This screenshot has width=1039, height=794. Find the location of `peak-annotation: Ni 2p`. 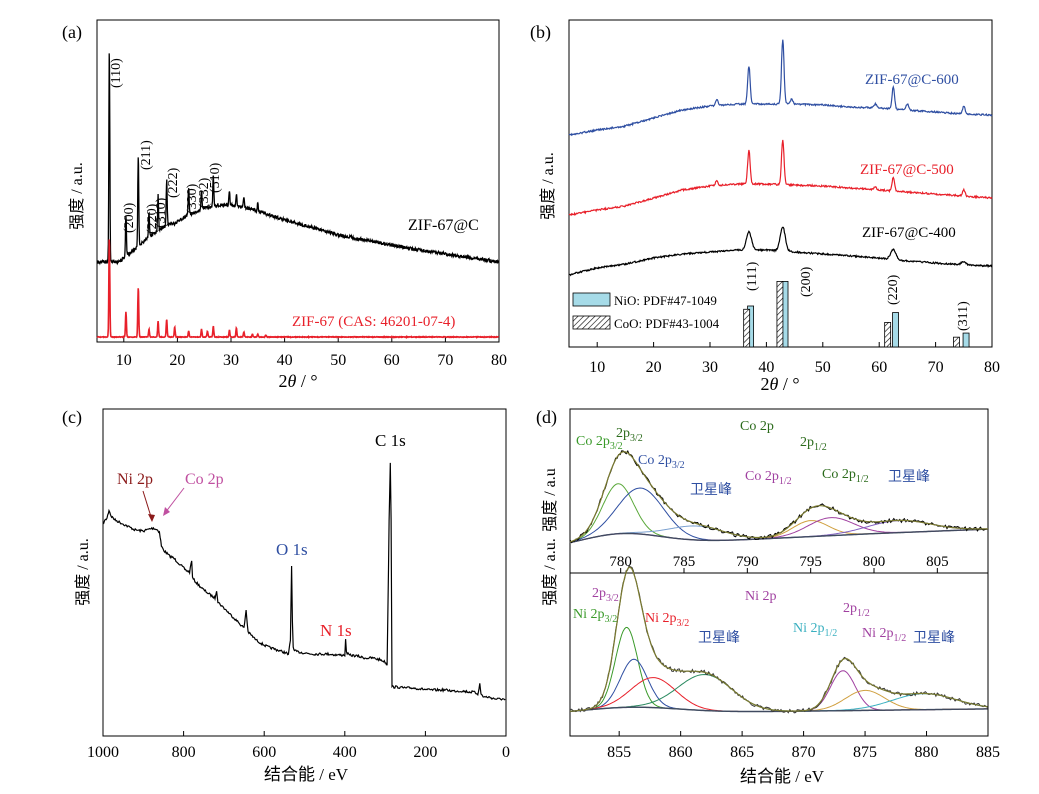

peak-annotation: Ni 2p is located at coordinates (761, 596).